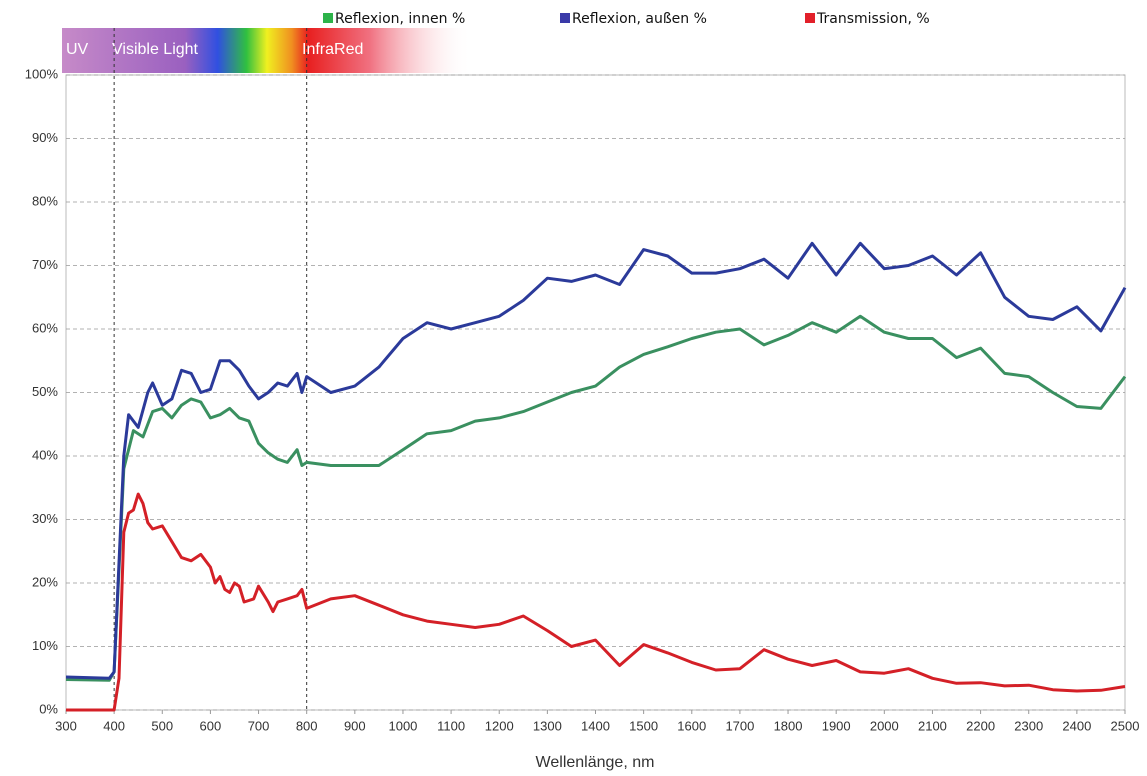 The width and height of the screenshot is (1147, 776). What do you see at coordinates (48, 708) in the screenshot?
I see `y-tick-label: 0%` at bounding box center [48, 708].